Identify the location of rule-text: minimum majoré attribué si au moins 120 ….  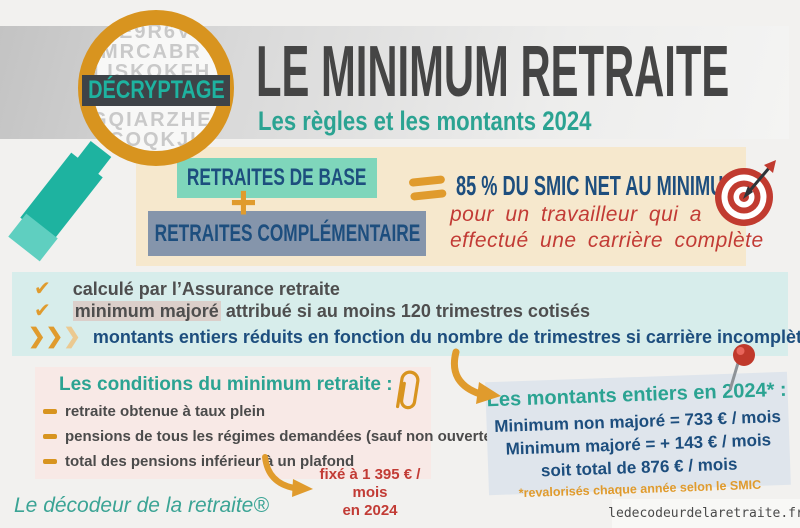
(331, 311).